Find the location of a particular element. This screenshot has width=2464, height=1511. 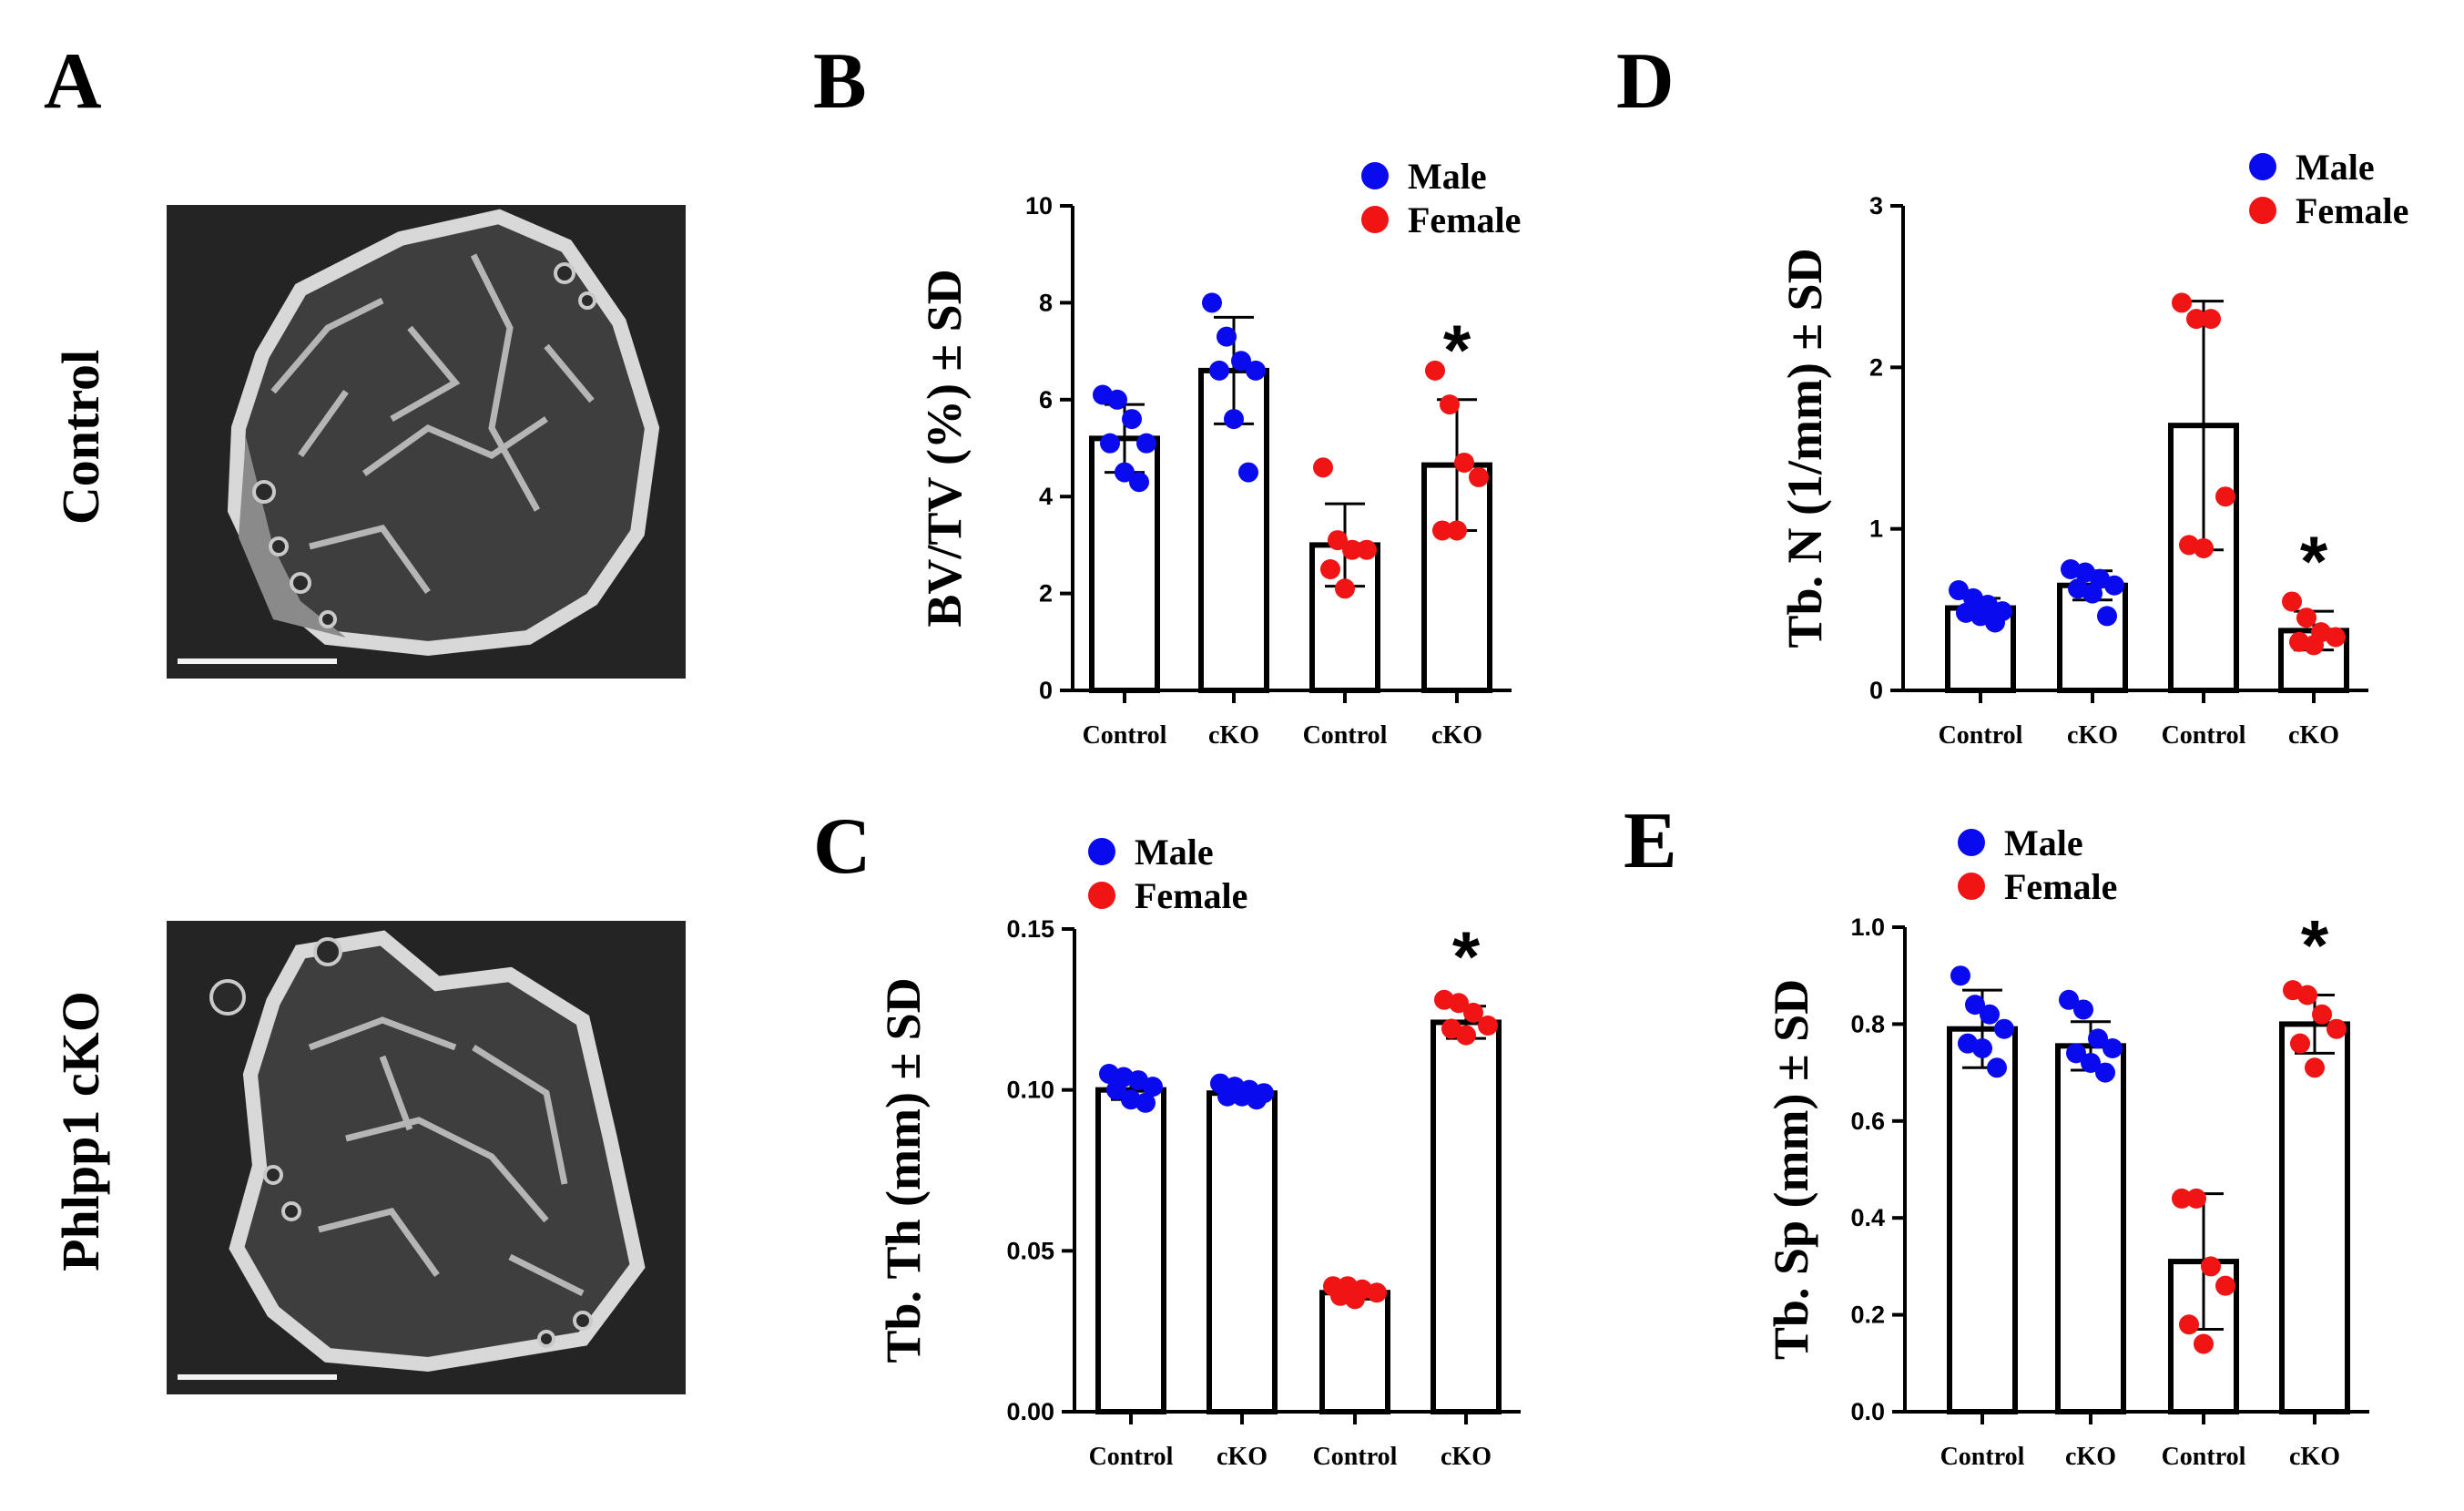

y-axis-label: Tb. Sp (mm) ± SD is located at coordinates (1791, 1169).